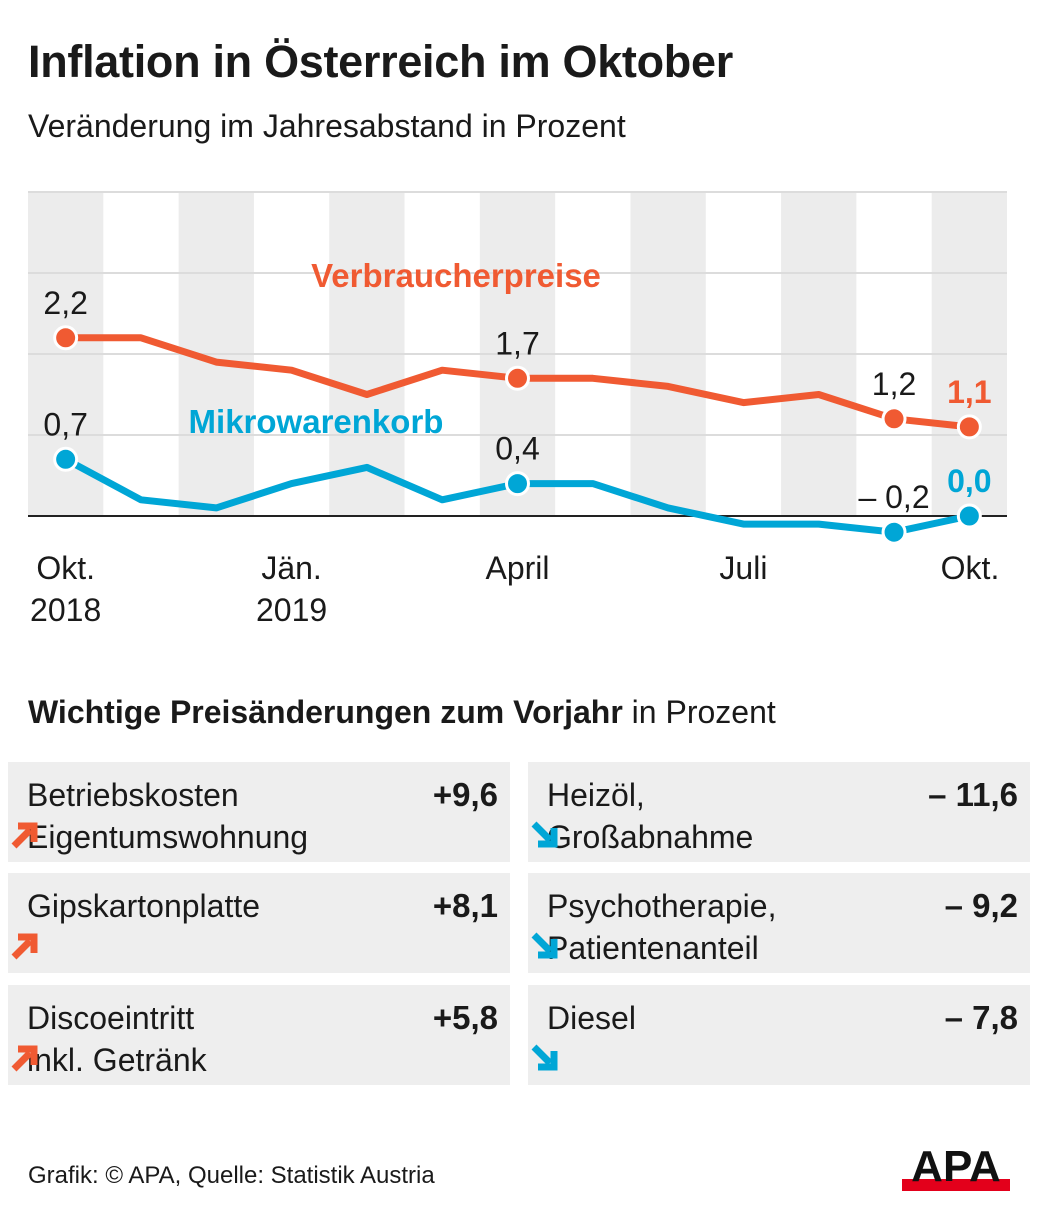  Describe the element at coordinates (325, 712) in the screenshot. I see `section-heading-bold: Wichtige Preisänderungen zum Vorjahr` at that location.